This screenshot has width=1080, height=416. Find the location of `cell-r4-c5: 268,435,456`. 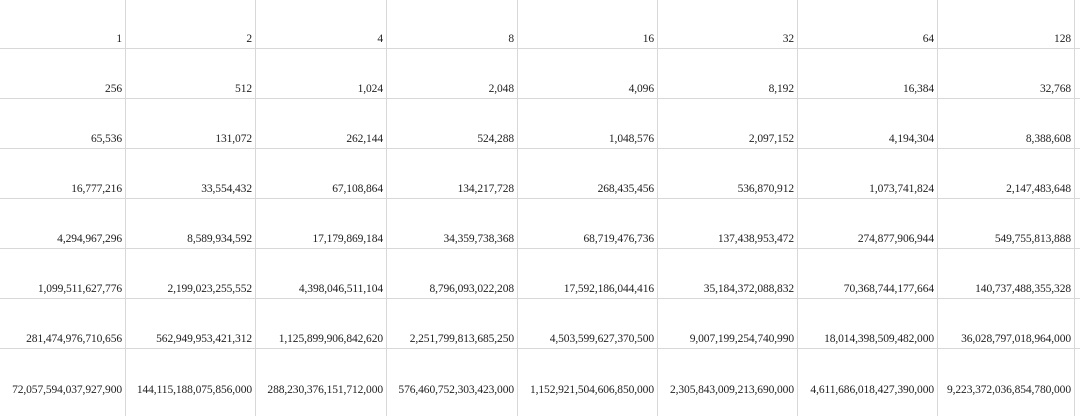

cell-r4-c5: 268,435,456 is located at coordinates (588, 174).